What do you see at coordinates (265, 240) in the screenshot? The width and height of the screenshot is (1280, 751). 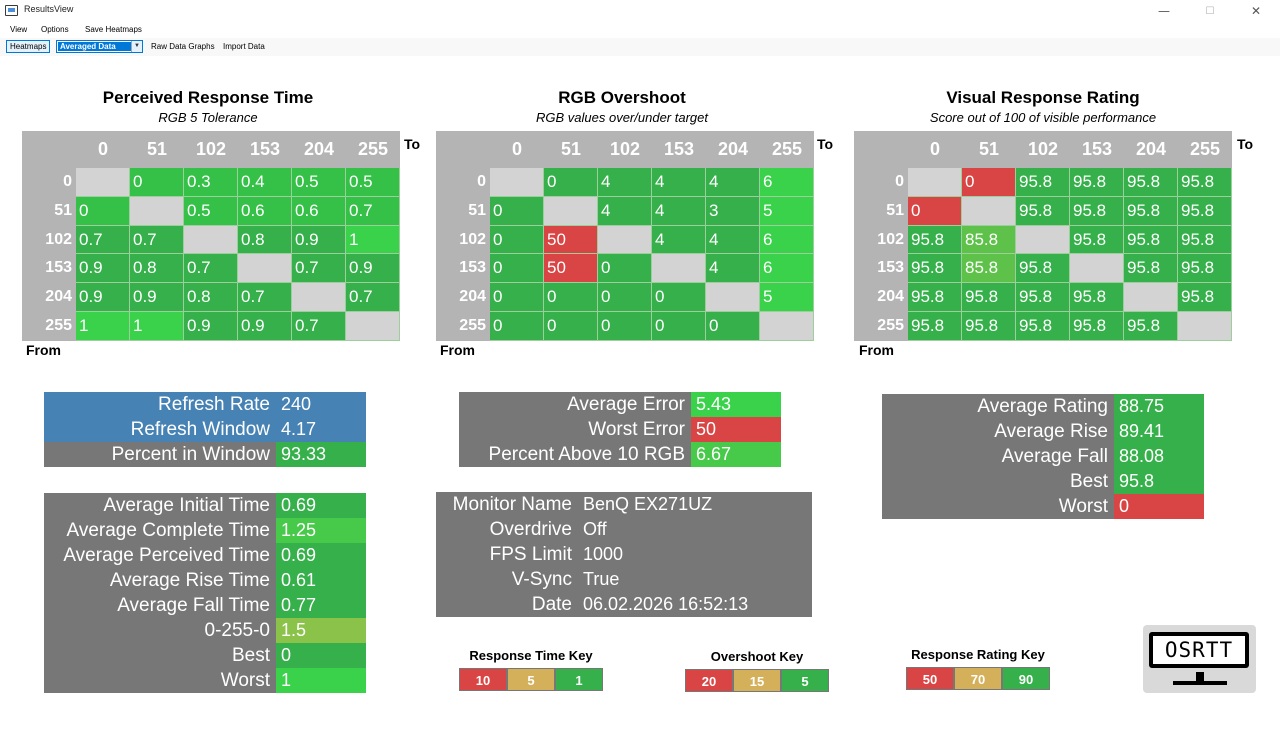 I see `heatmap-cell: 0.8` at bounding box center [265, 240].